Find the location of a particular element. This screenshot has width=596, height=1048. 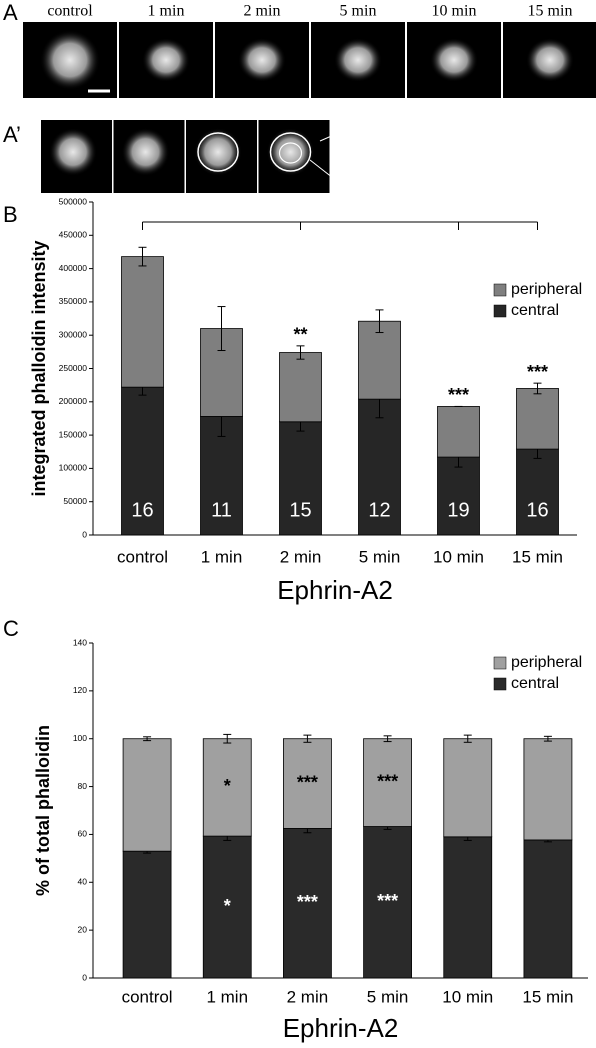

n-label: 12 is located at coordinates (379, 510).